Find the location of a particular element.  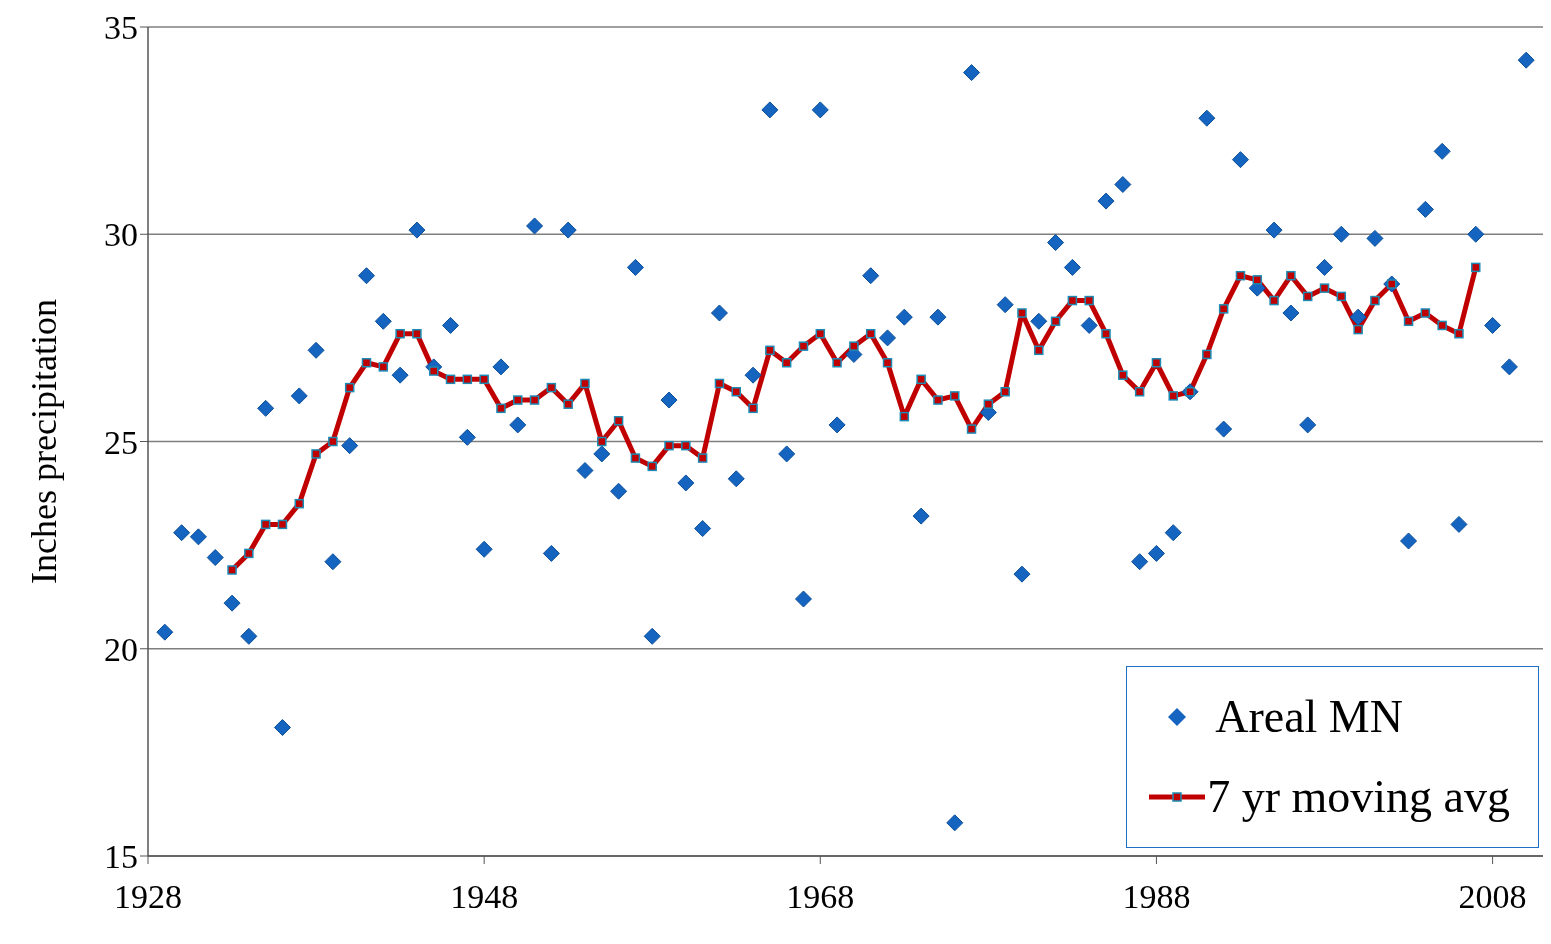

y-tick-label: 30 is located at coordinates (121, 235).